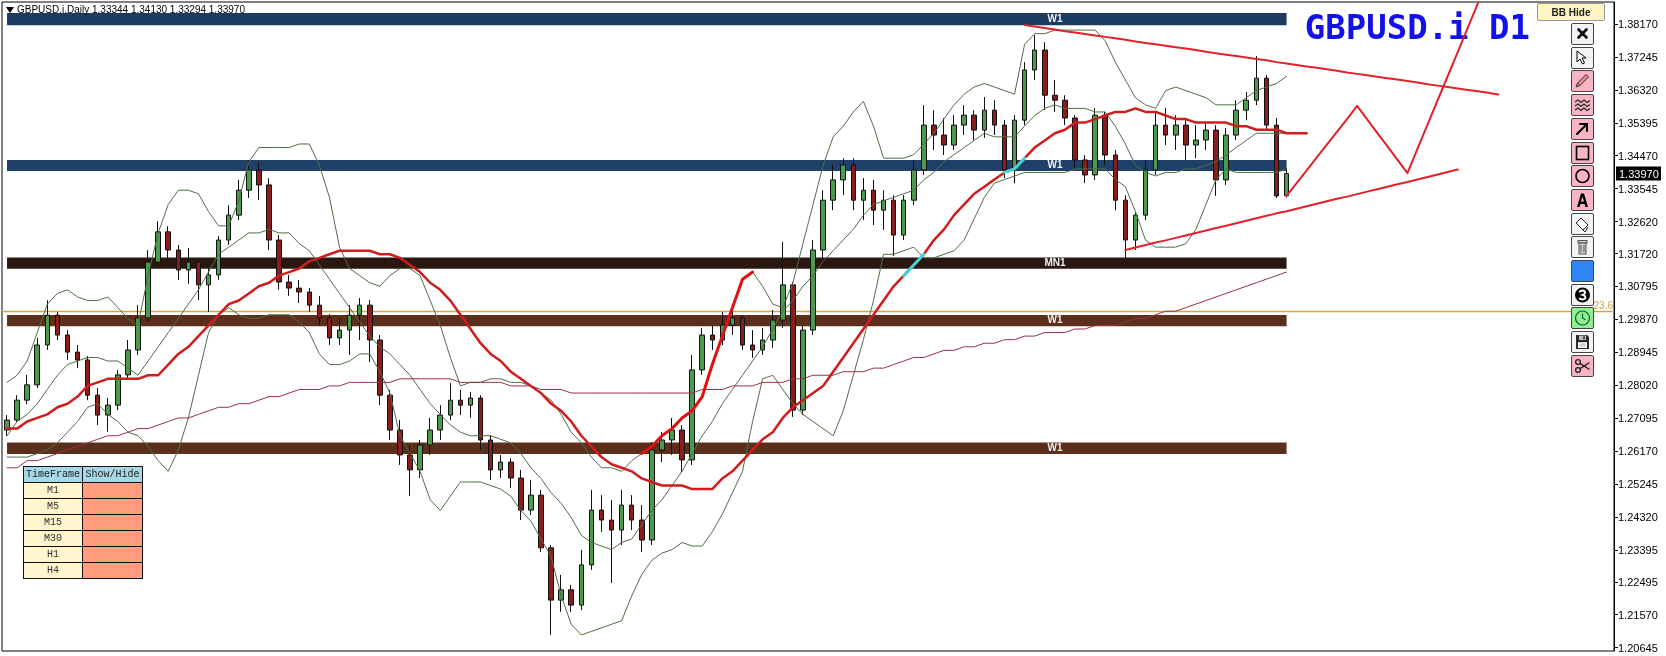 This screenshot has height=656, width=1666. Describe the element at coordinates (53, 570) in the screenshot. I see `annotation: H4` at that location.